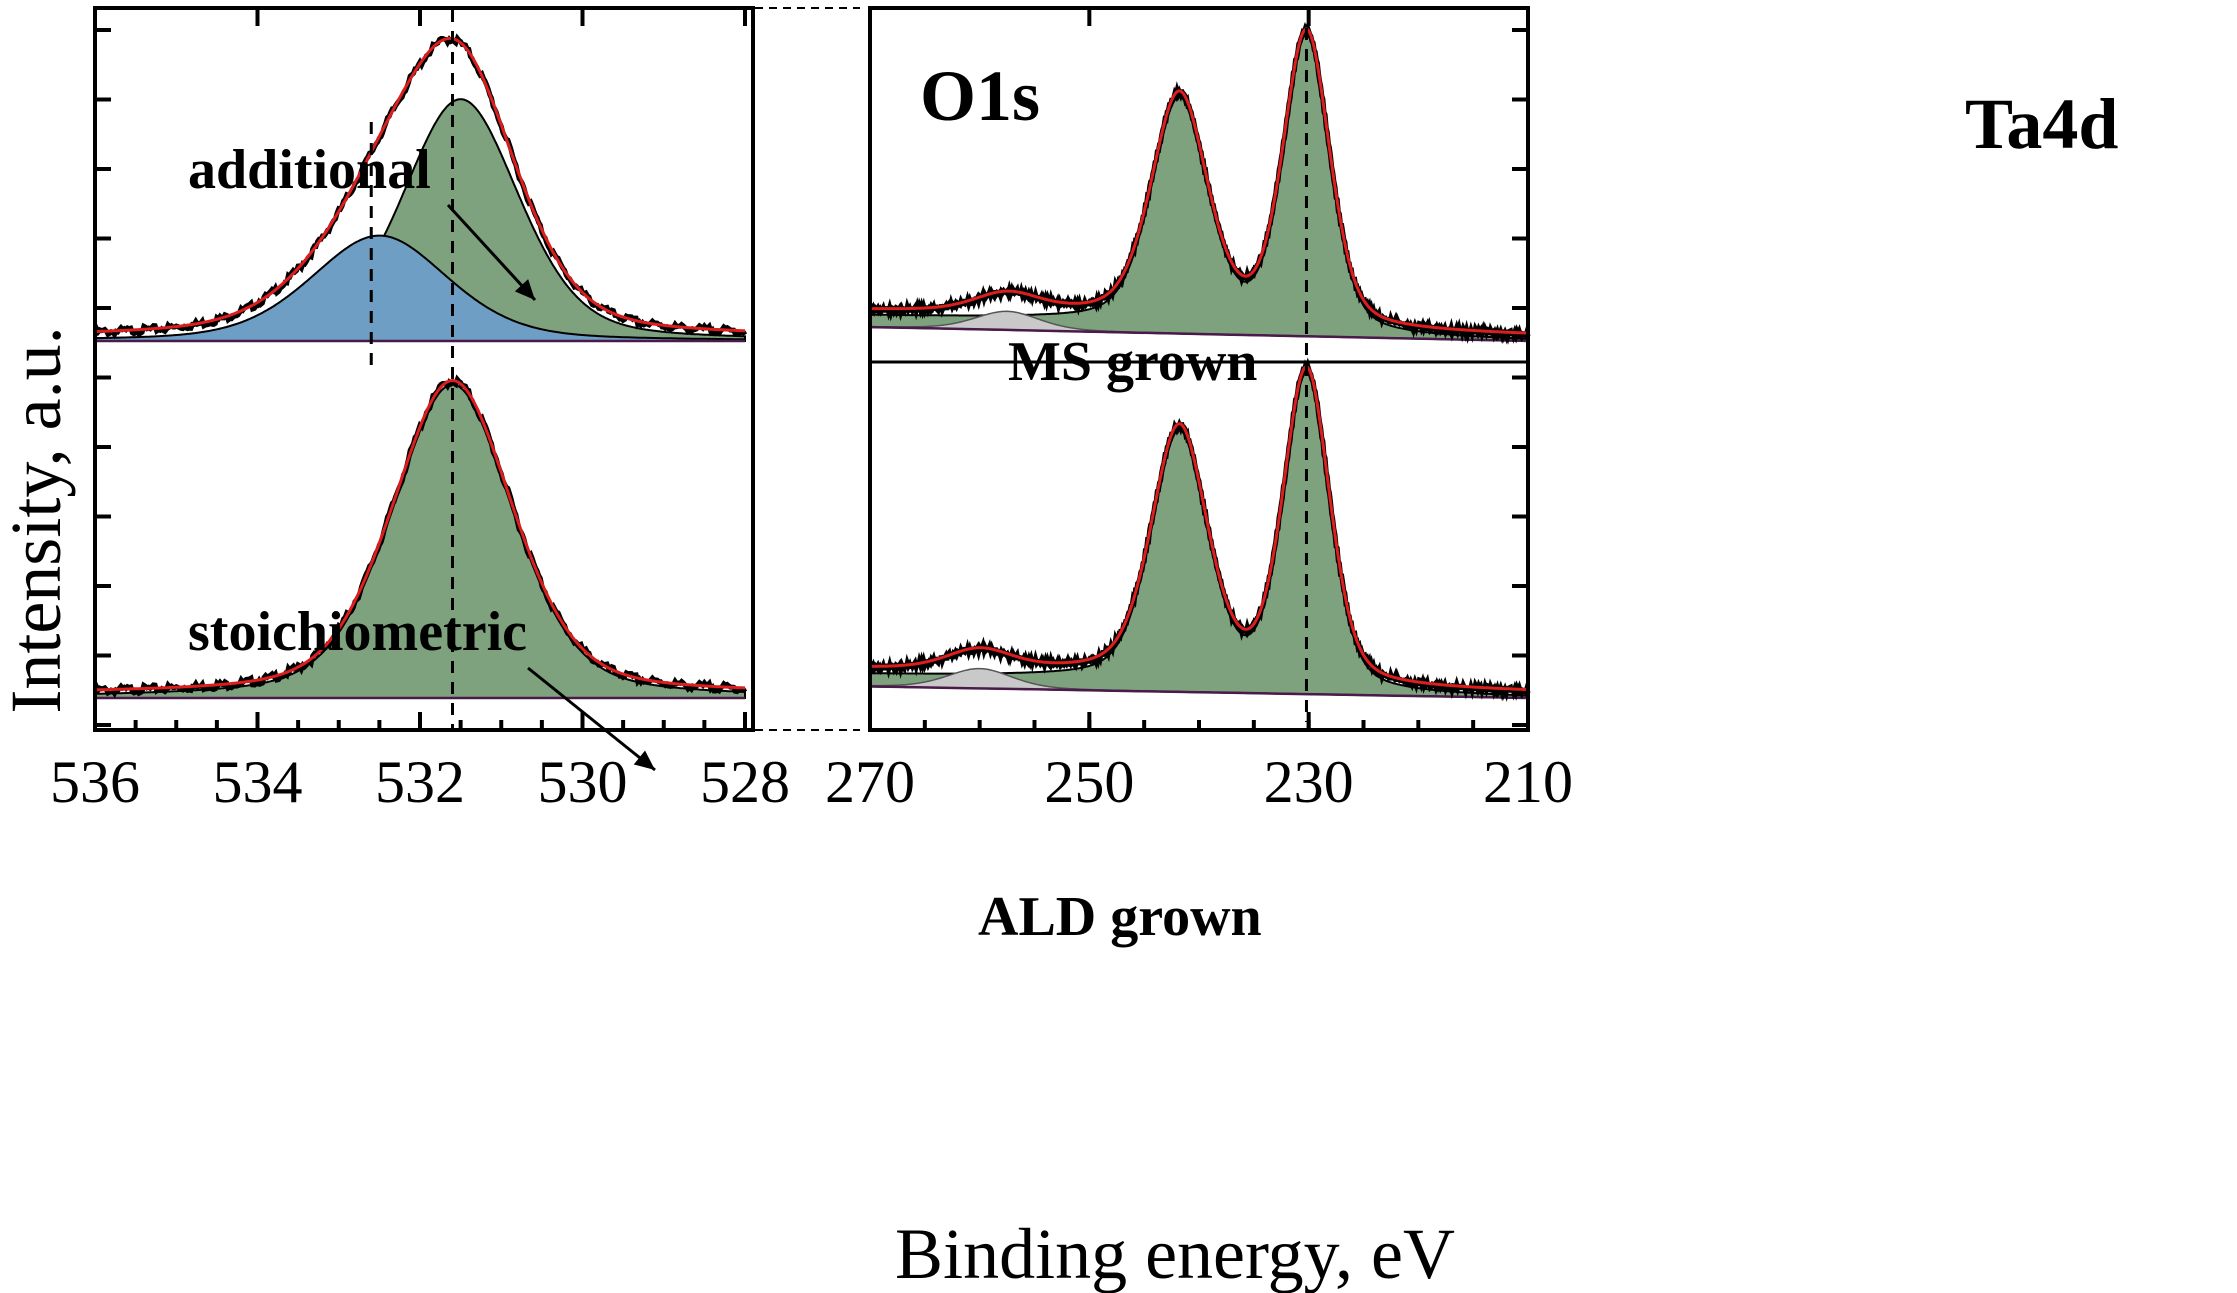 Image resolution: width=2237 pixels, height=1293 pixels. What do you see at coordinates (419, 535) in the screenshot?
I see `o1s-ald-fit-line` at bounding box center [419, 535].